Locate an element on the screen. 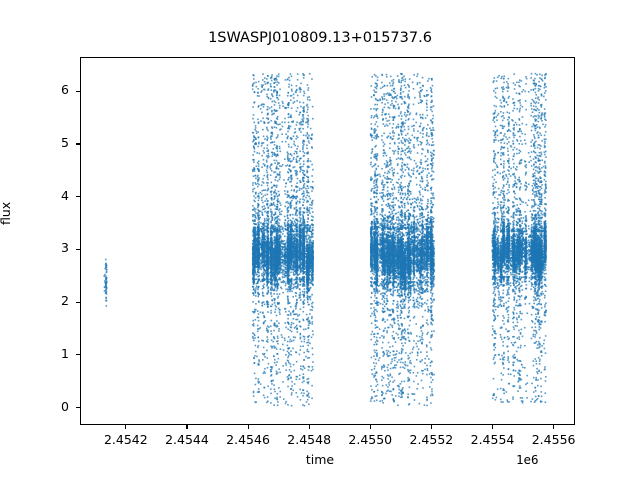  x-tick-label: 2.4548 is located at coordinates (309, 439).